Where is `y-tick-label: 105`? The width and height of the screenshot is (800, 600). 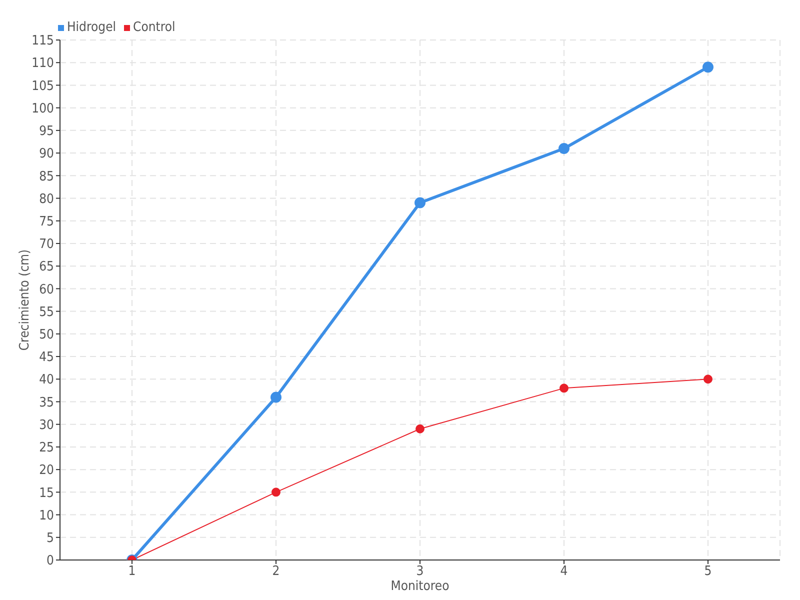
y-tick-label: 105 is located at coordinates (43, 86).